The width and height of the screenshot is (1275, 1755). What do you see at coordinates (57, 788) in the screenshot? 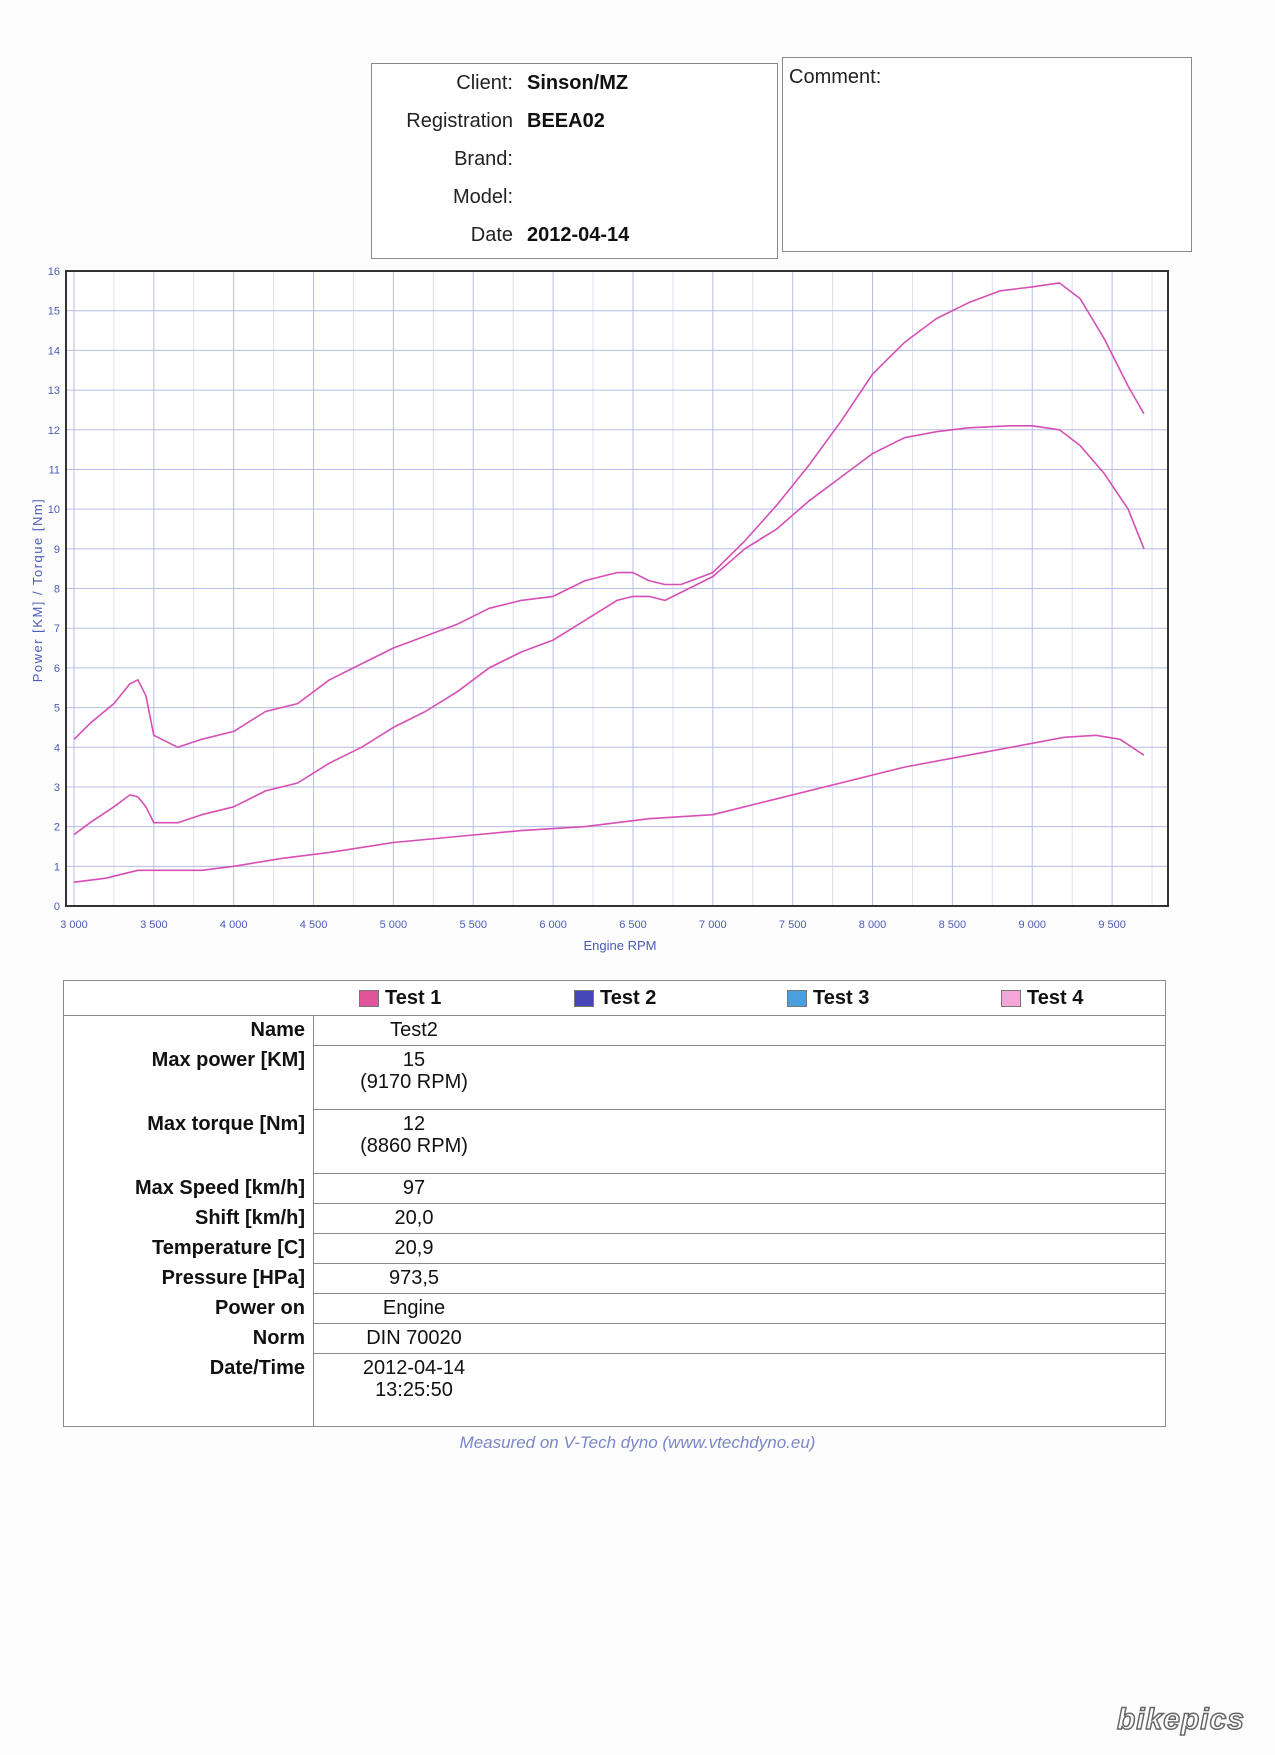
I see `y-tick-label: 3` at bounding box center [57, 788].